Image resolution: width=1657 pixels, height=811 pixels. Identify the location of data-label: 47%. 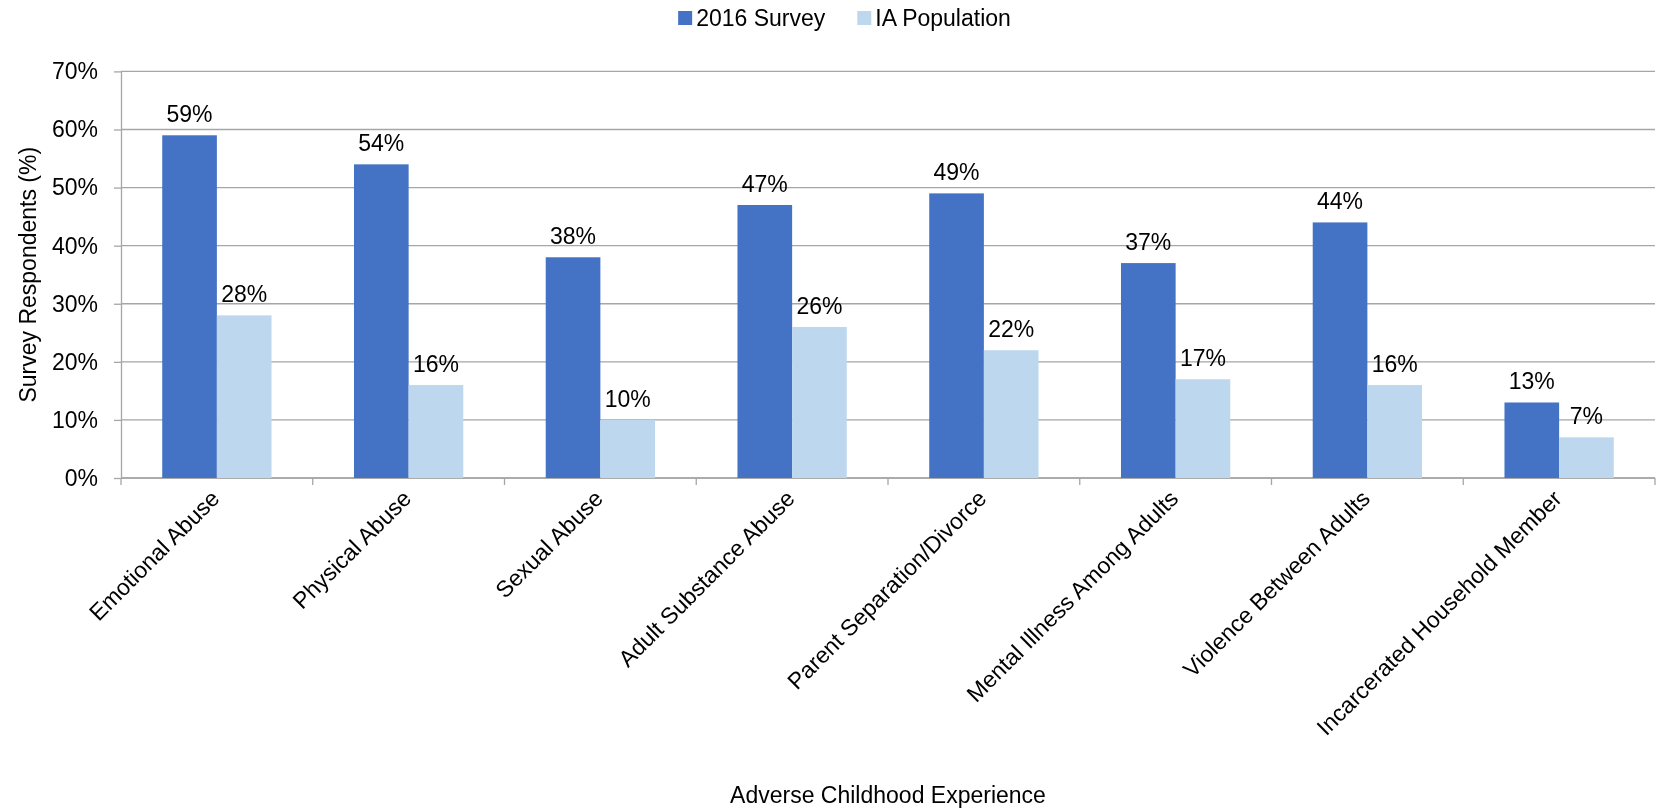
(764, 184).